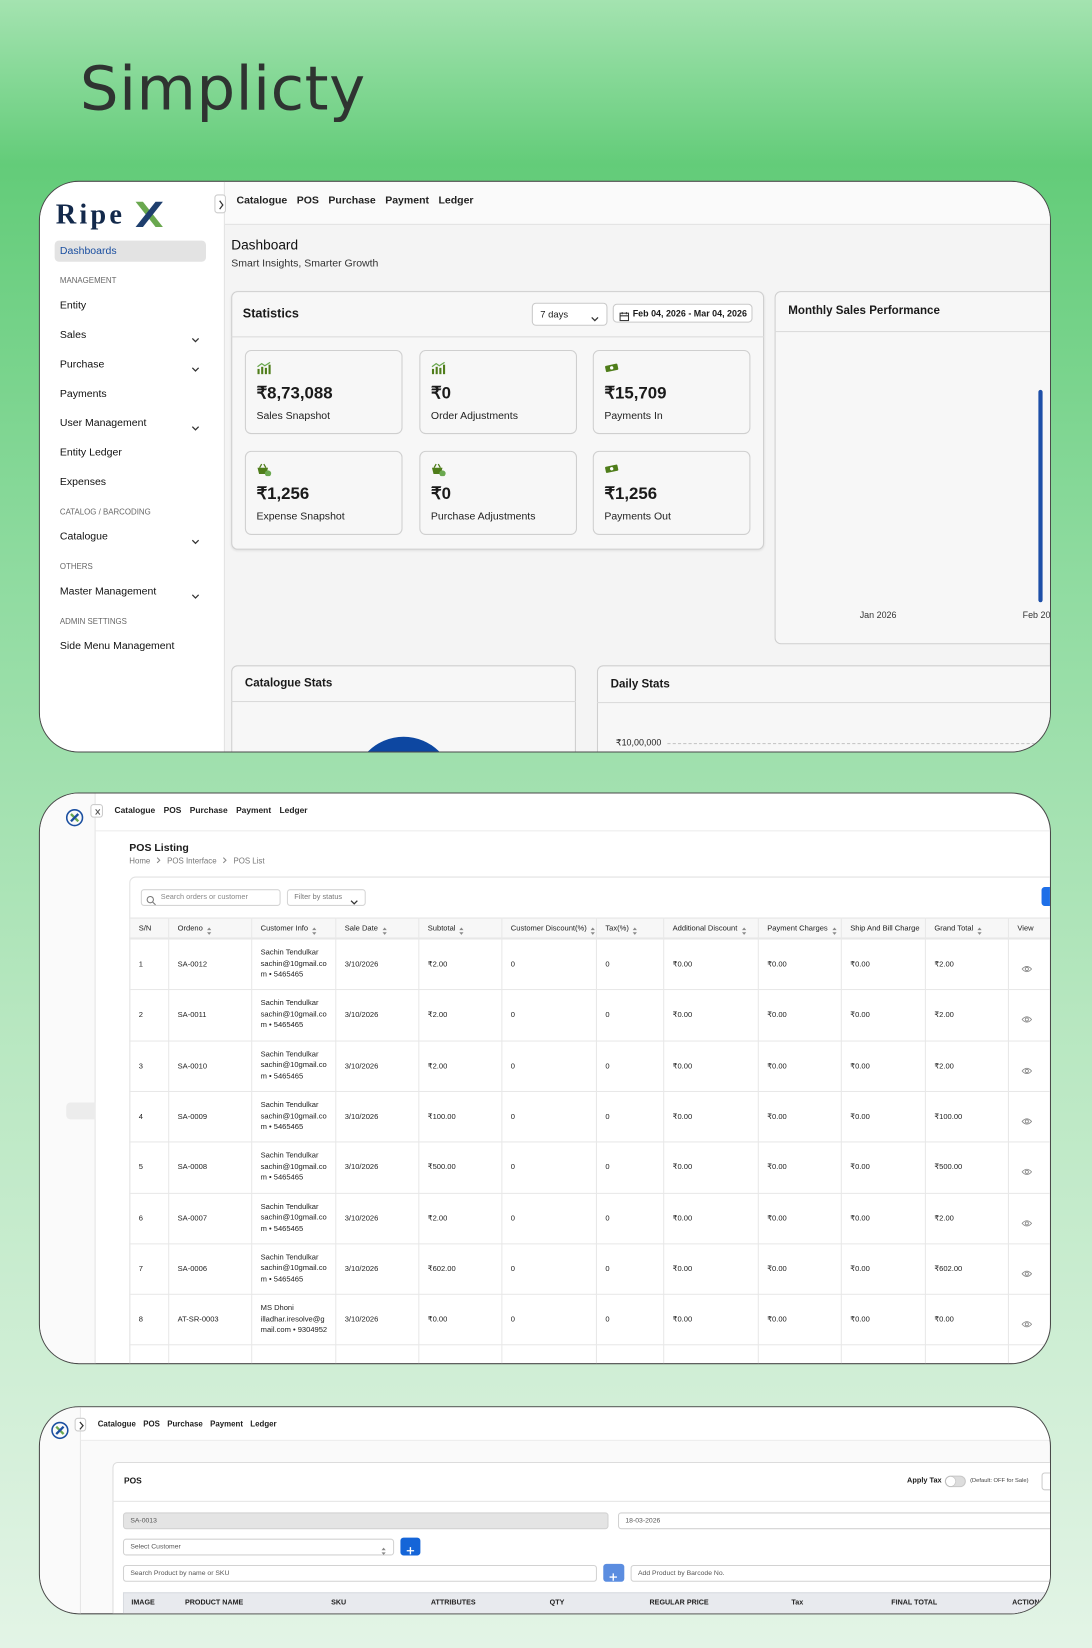 The height and width of the screenshot is (1648, 1092). What do you see at coordinates (145, 928) in the screenshot?
I see `column-header: S/N` at bounding box center [145, 928].